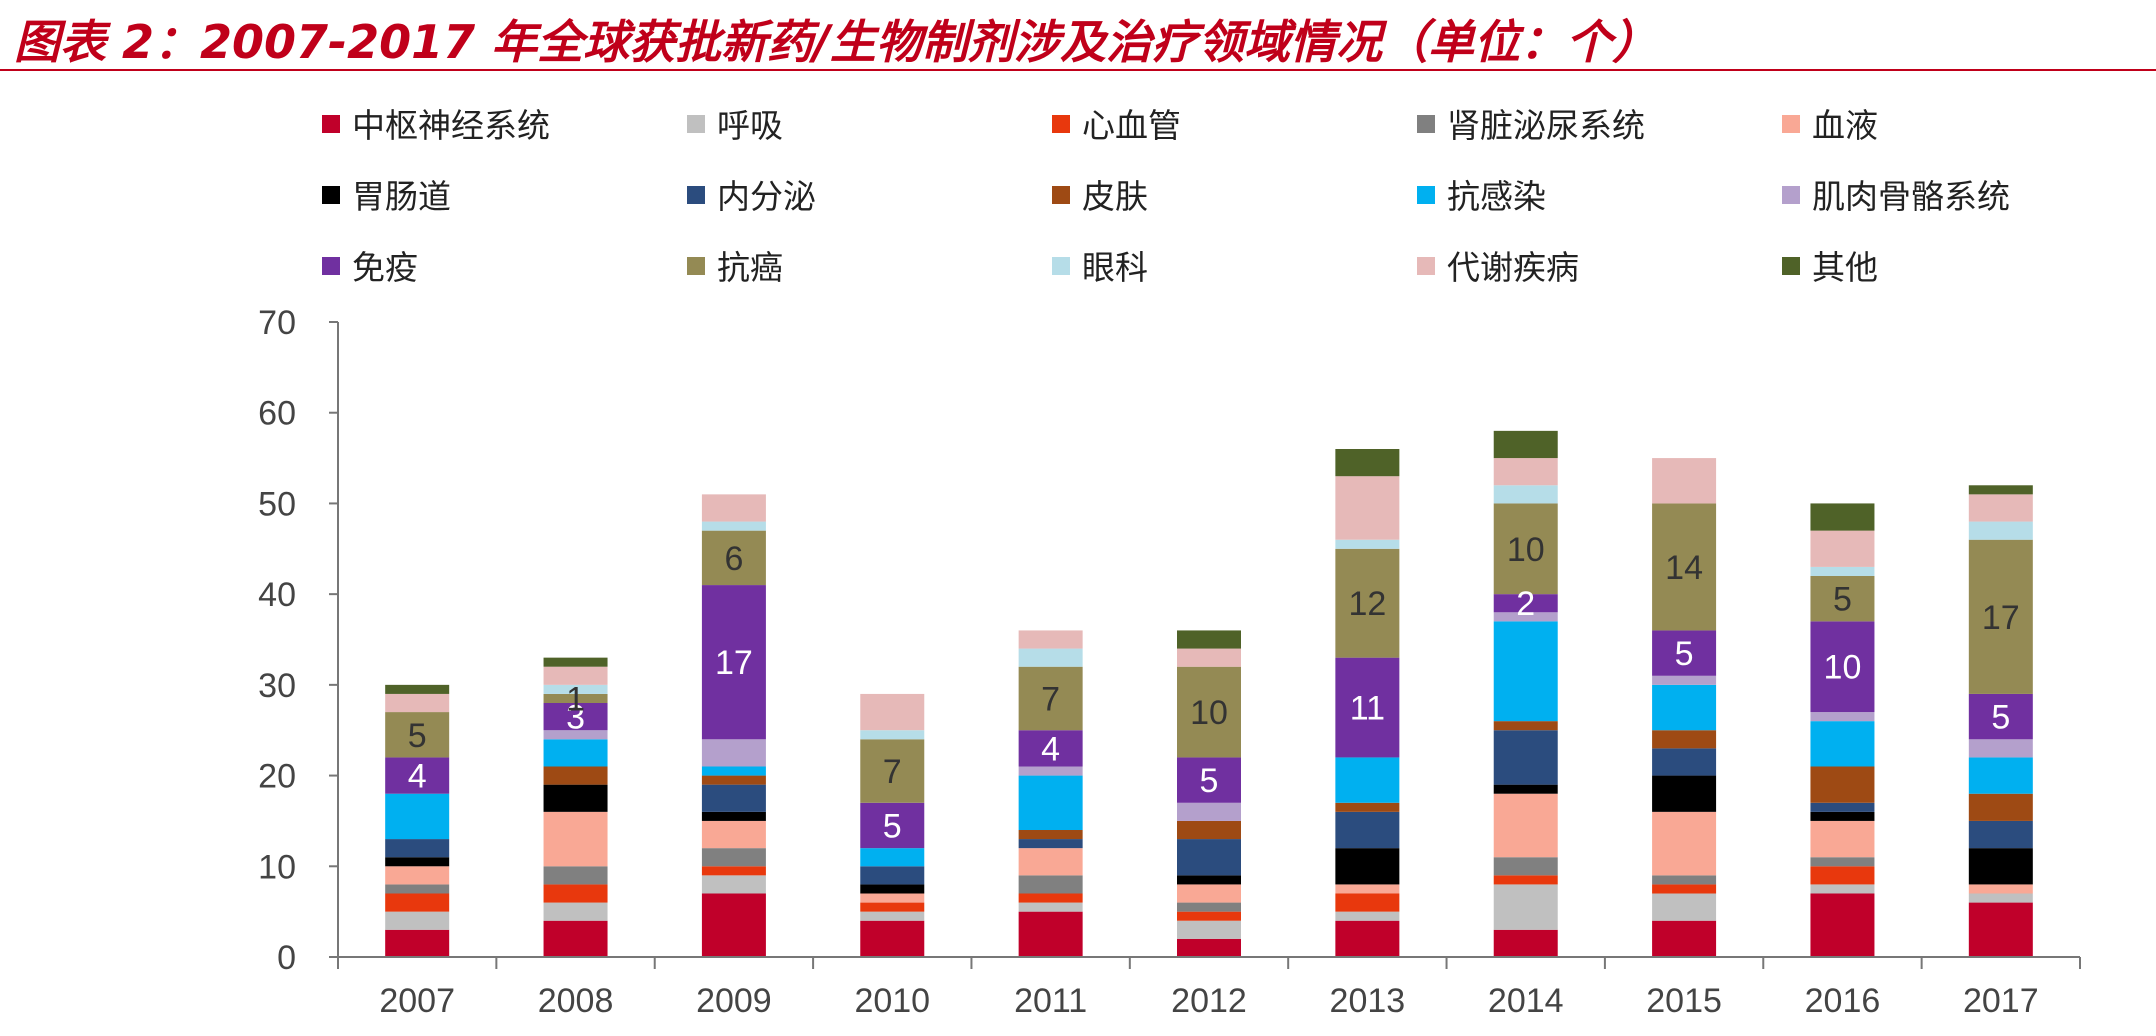 The width and height of the screenshot is (2156, 1036). What do you see at coordinates (1526, 1001) in the screenshot?
I see `x-tick-label: 2014` at bounding box center [1526, 1001].